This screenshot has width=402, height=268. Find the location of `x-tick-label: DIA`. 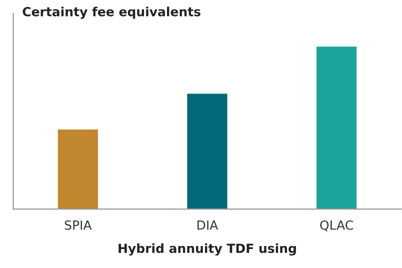

x-tick-label: DIA is located at coordinates (208, 225).